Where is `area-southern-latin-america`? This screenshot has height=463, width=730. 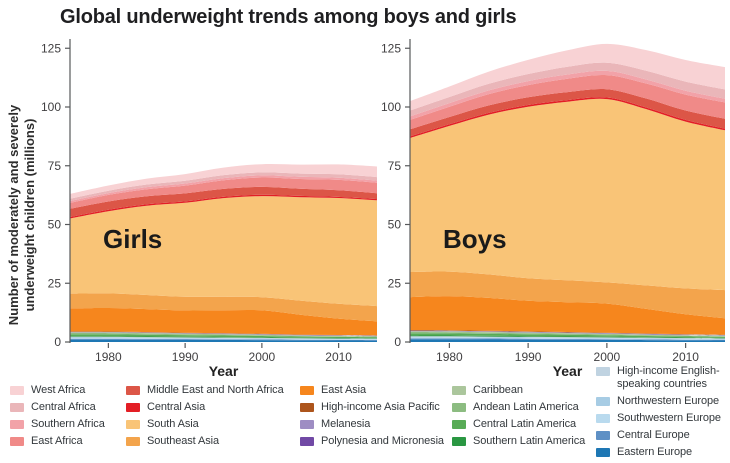
area-southern-latin-america is located at coordinates (223, 337).